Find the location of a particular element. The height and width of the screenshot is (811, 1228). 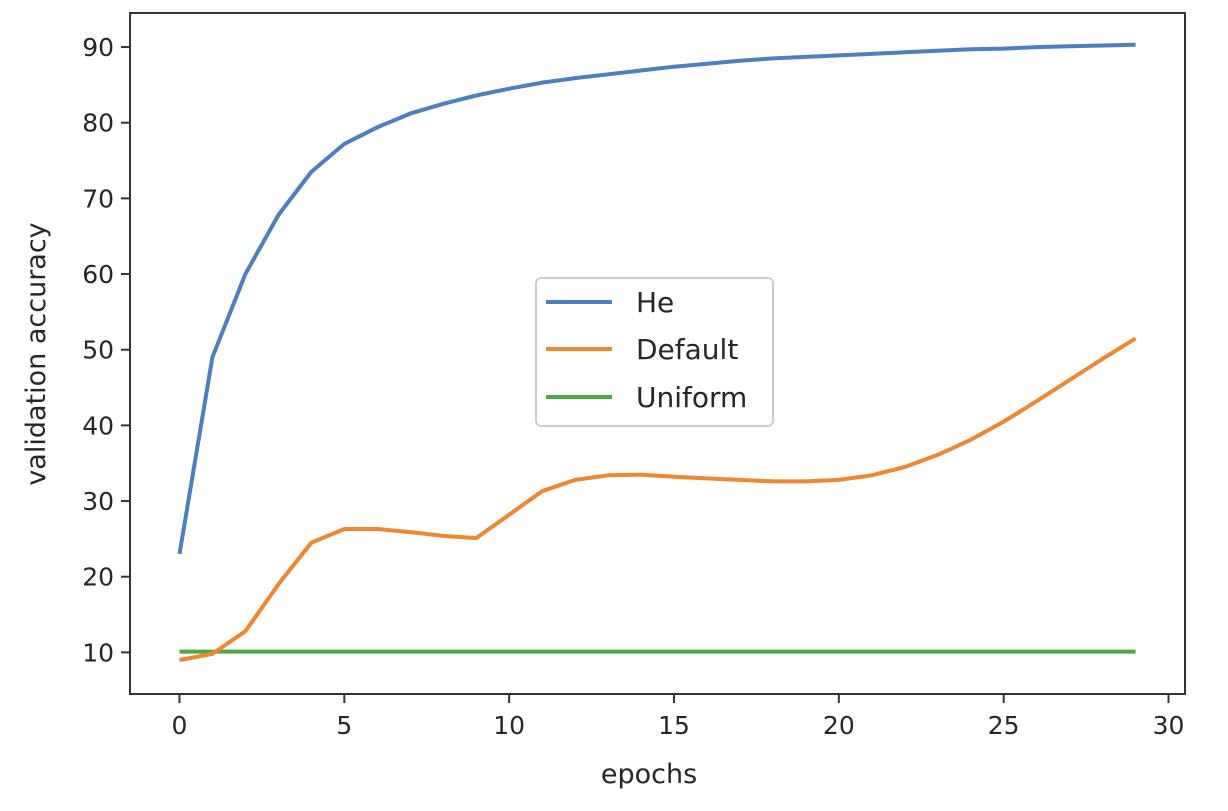

y-tick-label: 80 is located at coordinates (98, 123).